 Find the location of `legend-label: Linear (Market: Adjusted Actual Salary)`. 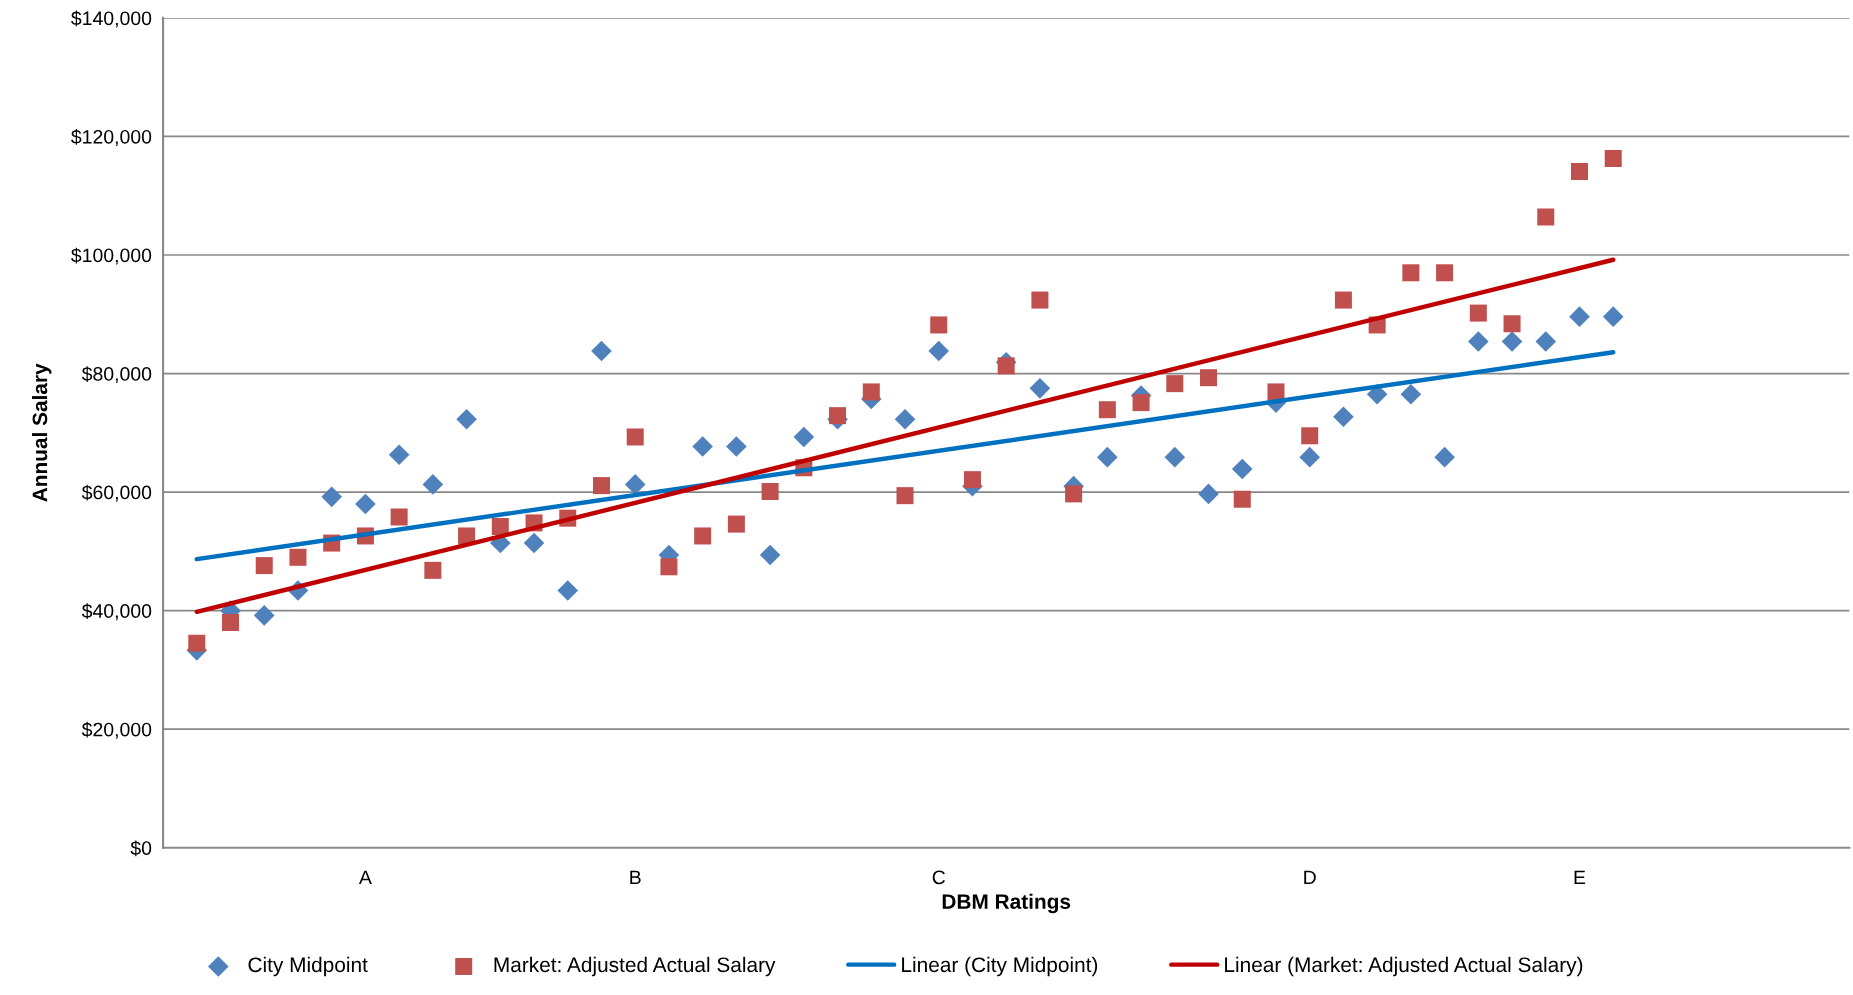

legend-label: Linear (Market: Adjusted Actual Salary) is located at coordinates (1404, 966).